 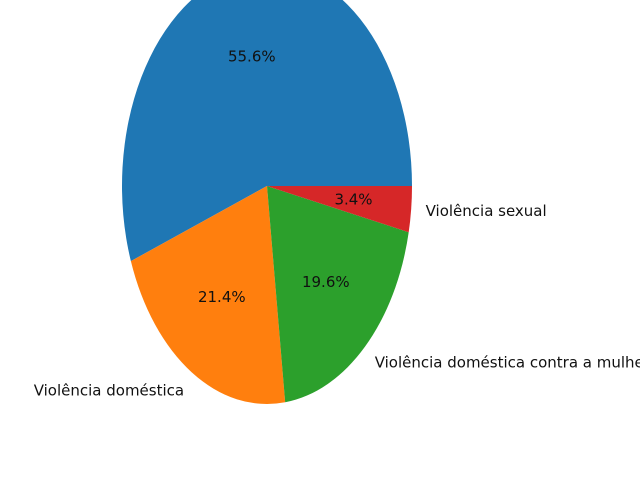 What do you see at coordinates (507, 362) in the screenshot?
I see `category-label: Violência doméstica contra a mulher` at bounding box center [507, 362].